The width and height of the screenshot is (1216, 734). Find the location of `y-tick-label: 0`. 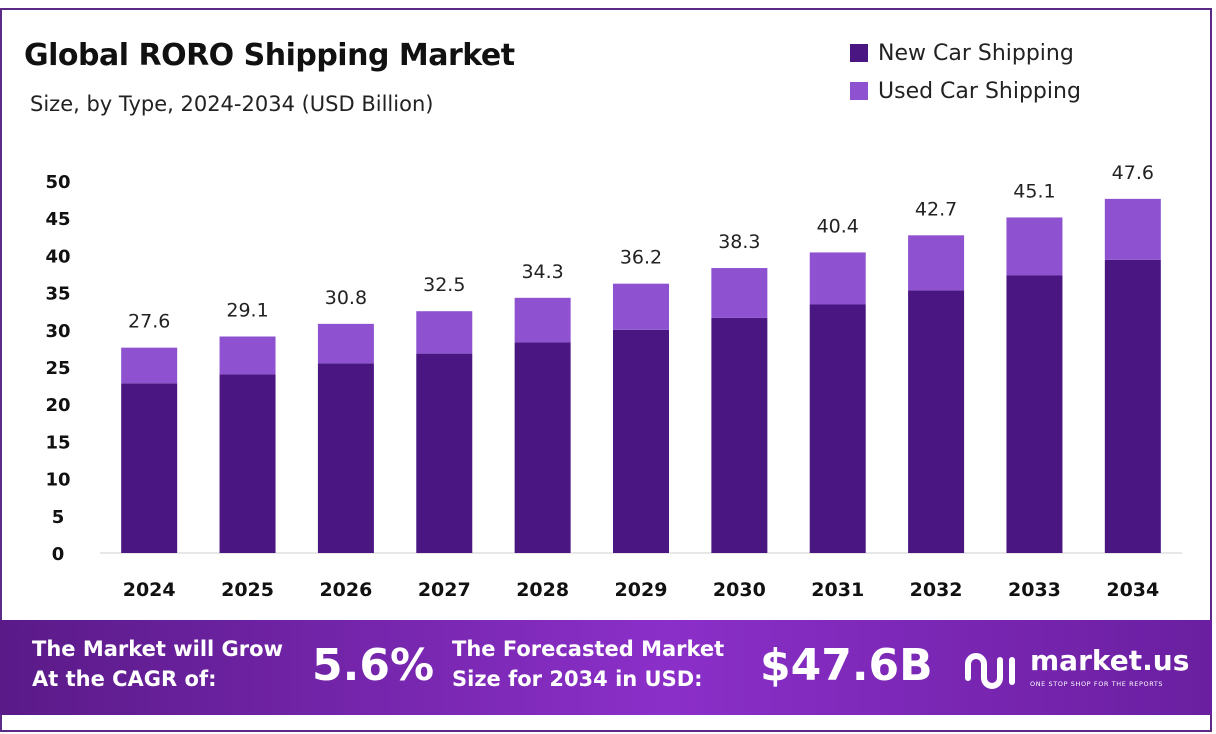

y-tick-label: 0 is located at coordinates (58, 554).